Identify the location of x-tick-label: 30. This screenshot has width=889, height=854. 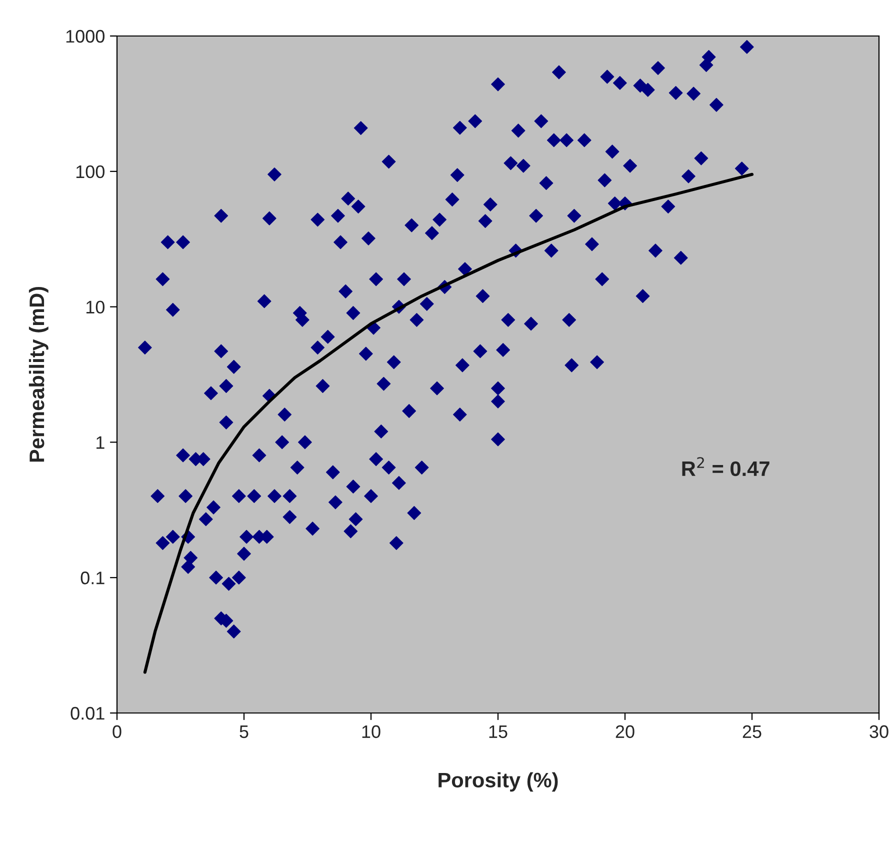
(879, 731).